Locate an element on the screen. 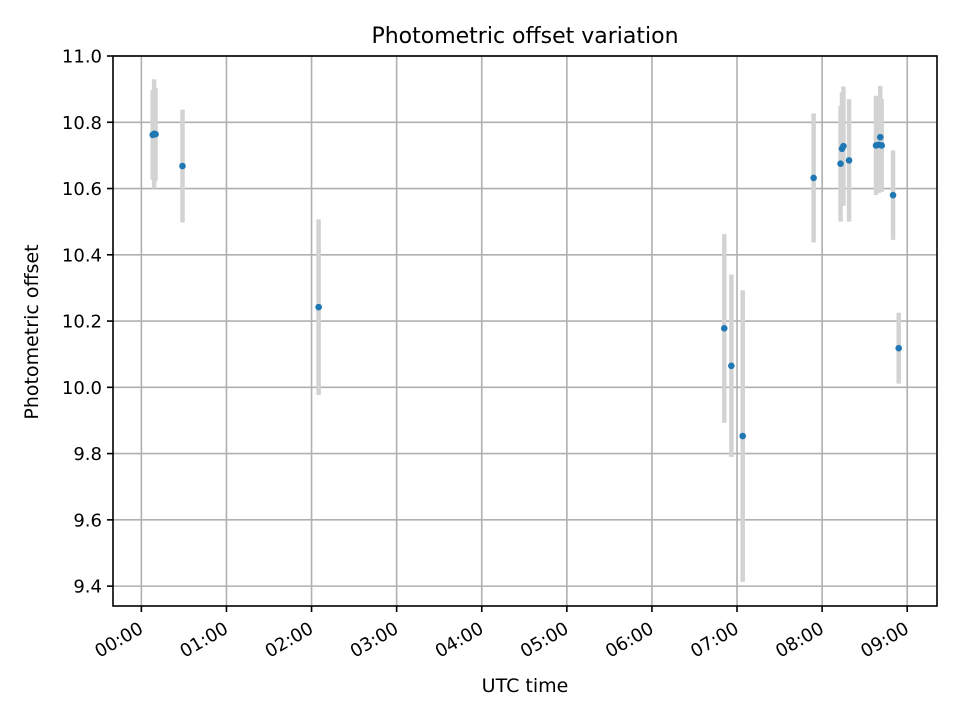 This screenshot has width=960, height=720. y-tick-label: 10.4 is located at coordinates (82, 255).